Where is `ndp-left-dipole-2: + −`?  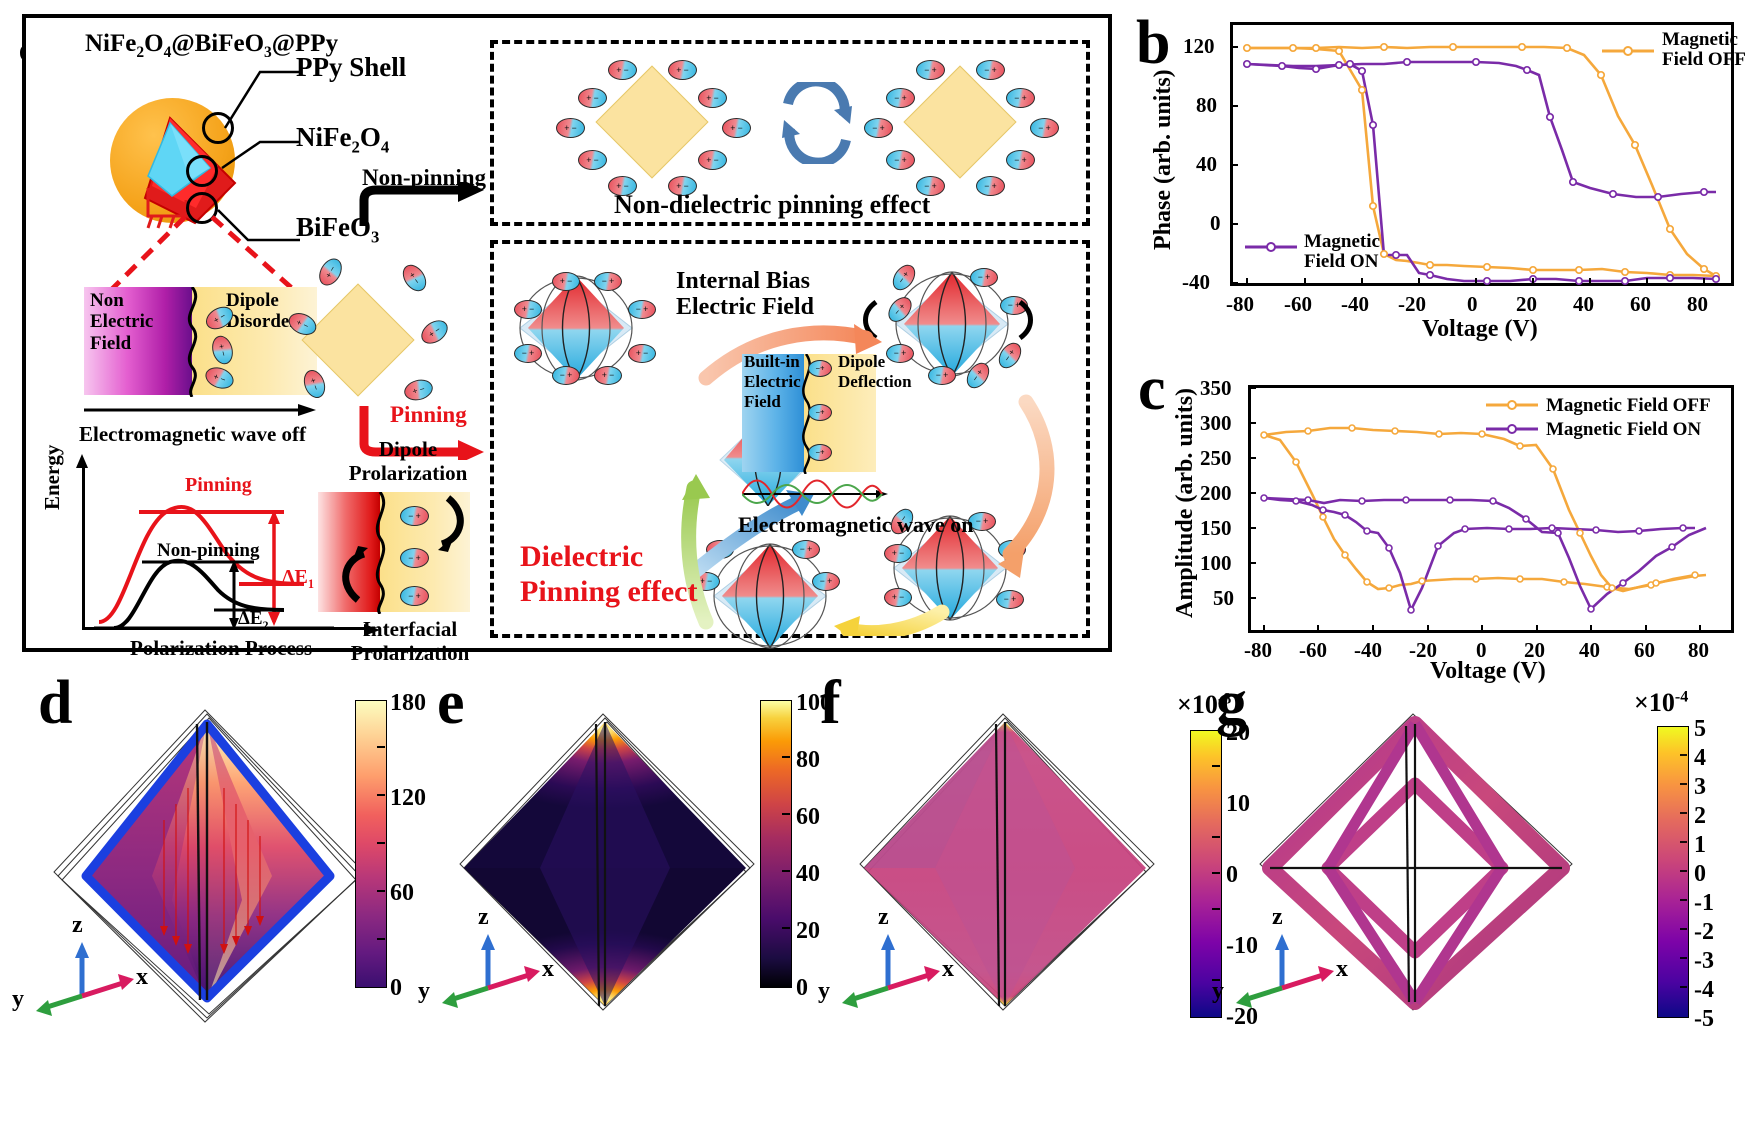
ndp-left-dipole-2: + − is located at coordinates (682, 70).